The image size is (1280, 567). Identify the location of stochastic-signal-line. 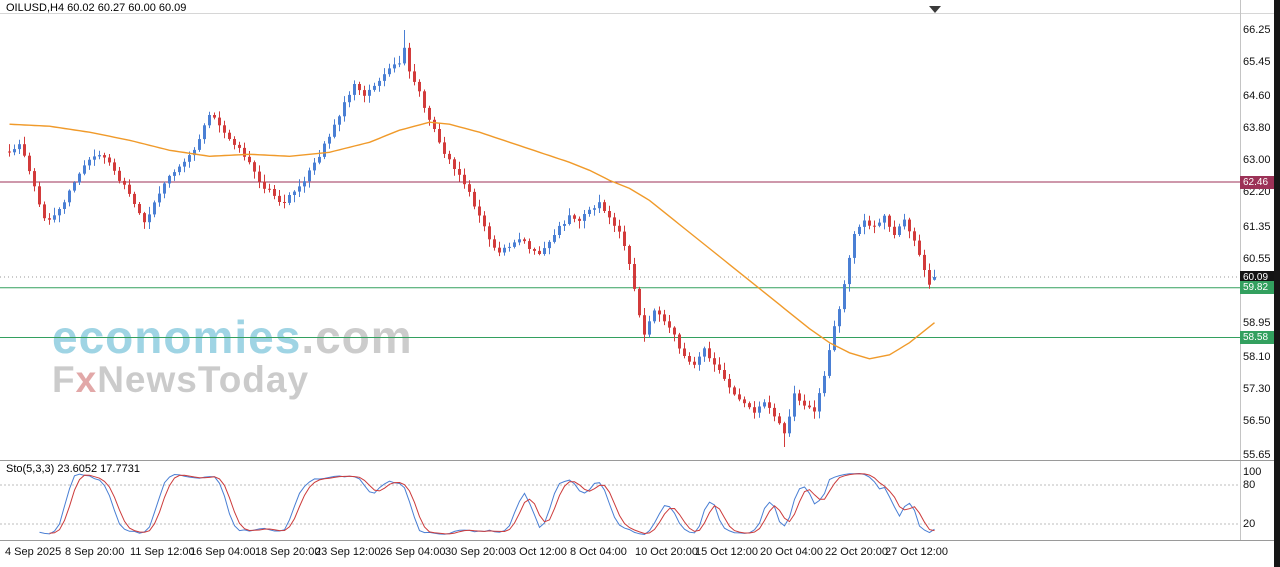
(492, 504).